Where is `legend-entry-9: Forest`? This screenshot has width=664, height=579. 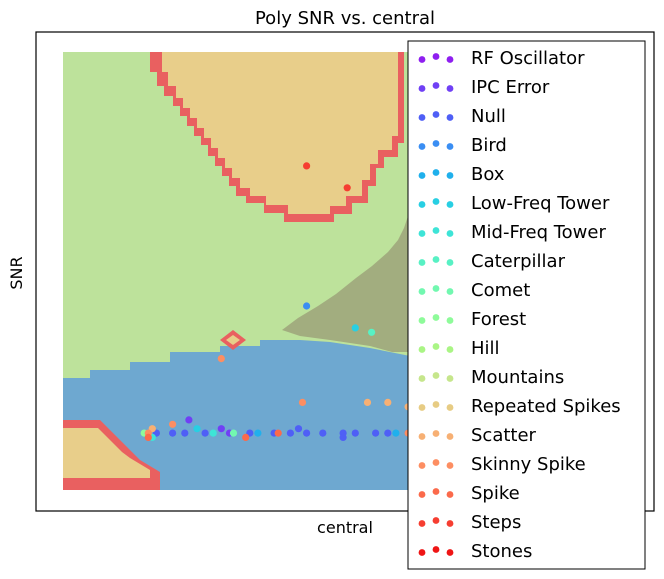 legend-entry-9: Forest is located at coordinates (472, 319).